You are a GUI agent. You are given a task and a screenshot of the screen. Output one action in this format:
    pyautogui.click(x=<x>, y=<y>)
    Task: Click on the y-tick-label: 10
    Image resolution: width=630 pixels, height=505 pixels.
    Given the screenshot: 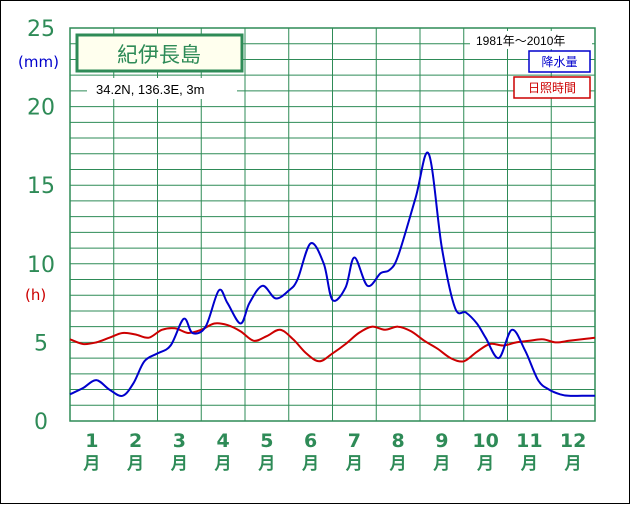 What is the action you would take?
    pyautogui.click(x=41, y=265)
    